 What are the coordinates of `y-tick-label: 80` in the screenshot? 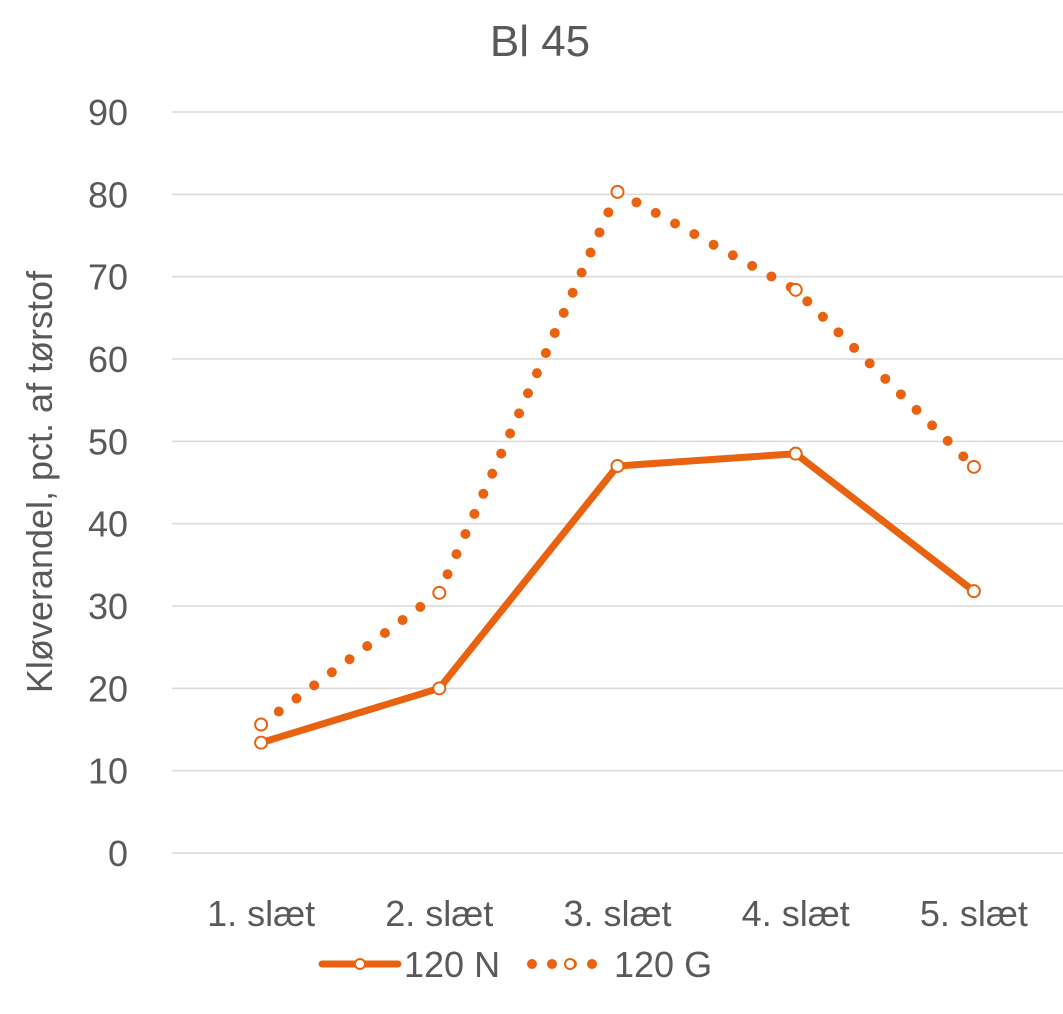 It's located at (108, 194).